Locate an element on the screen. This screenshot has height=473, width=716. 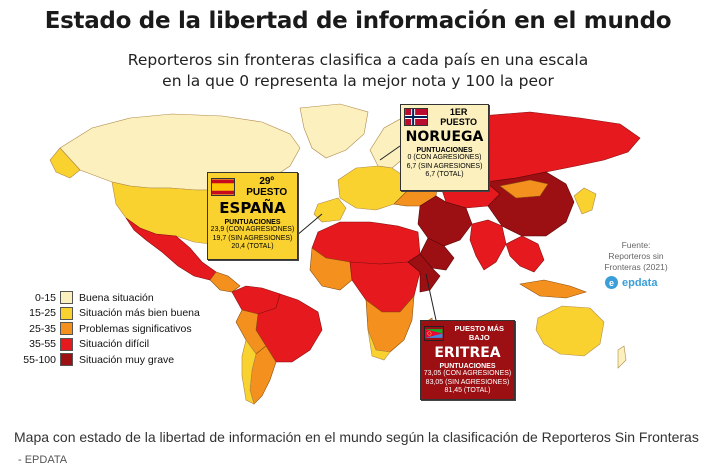
eritrea-callout-header: PUESTO MÁS BAJO is located at coordinates (467, 331).